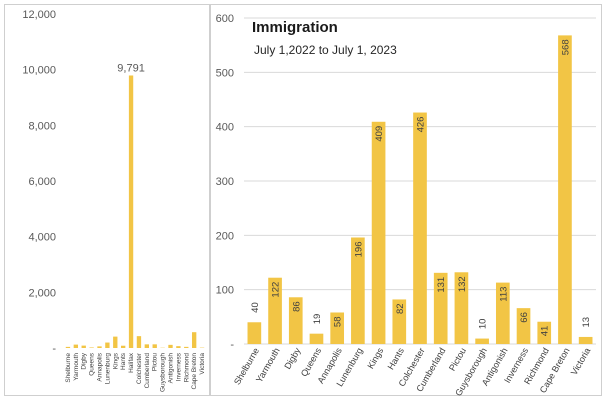 The image size is (607, 404). I want to click on left-category-label: Richmond, so click(186, 368).